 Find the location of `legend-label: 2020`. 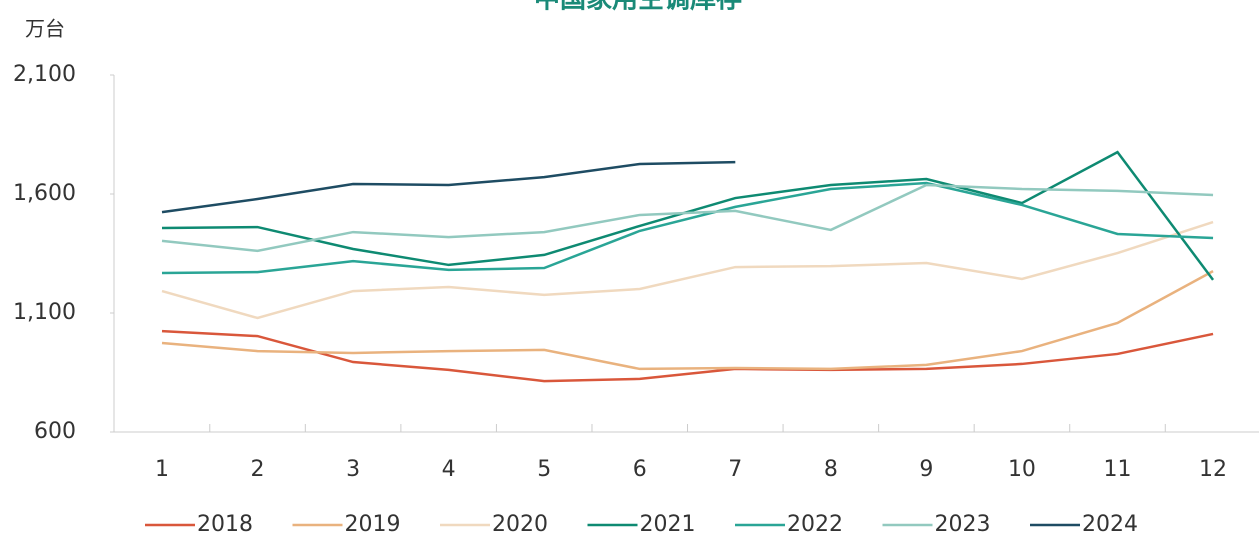

legend-label: 2020 is located at coordinates (520, 524).